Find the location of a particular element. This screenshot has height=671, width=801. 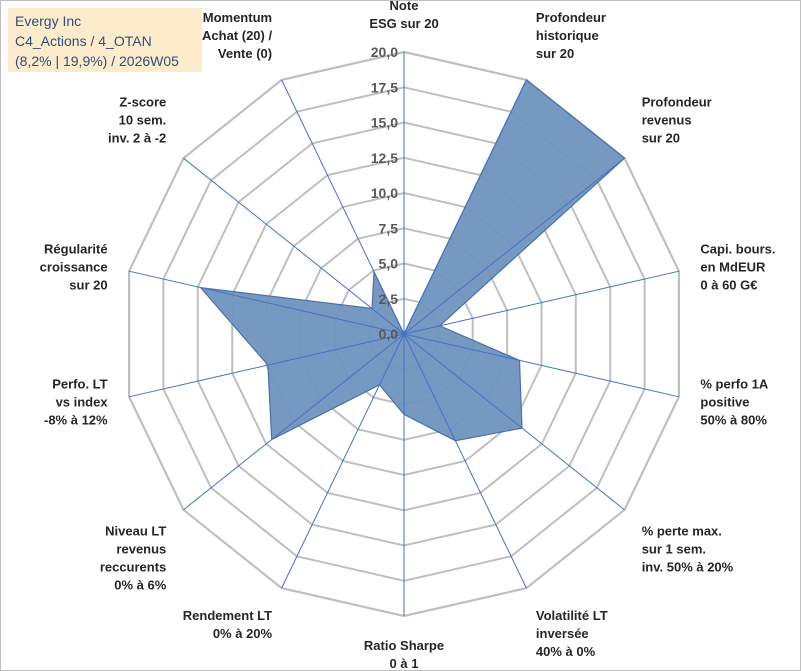

tick-label: 7,5 is located at coordinates (389, 228).